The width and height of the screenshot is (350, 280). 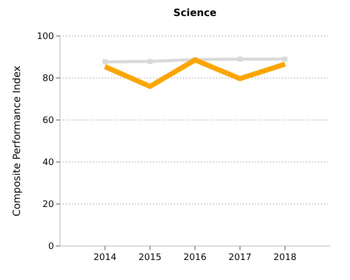 What do you see at coordinates (48, 121) in the screenshot?
I see `y-tick-label: 60` at bounding box center [48, 121].